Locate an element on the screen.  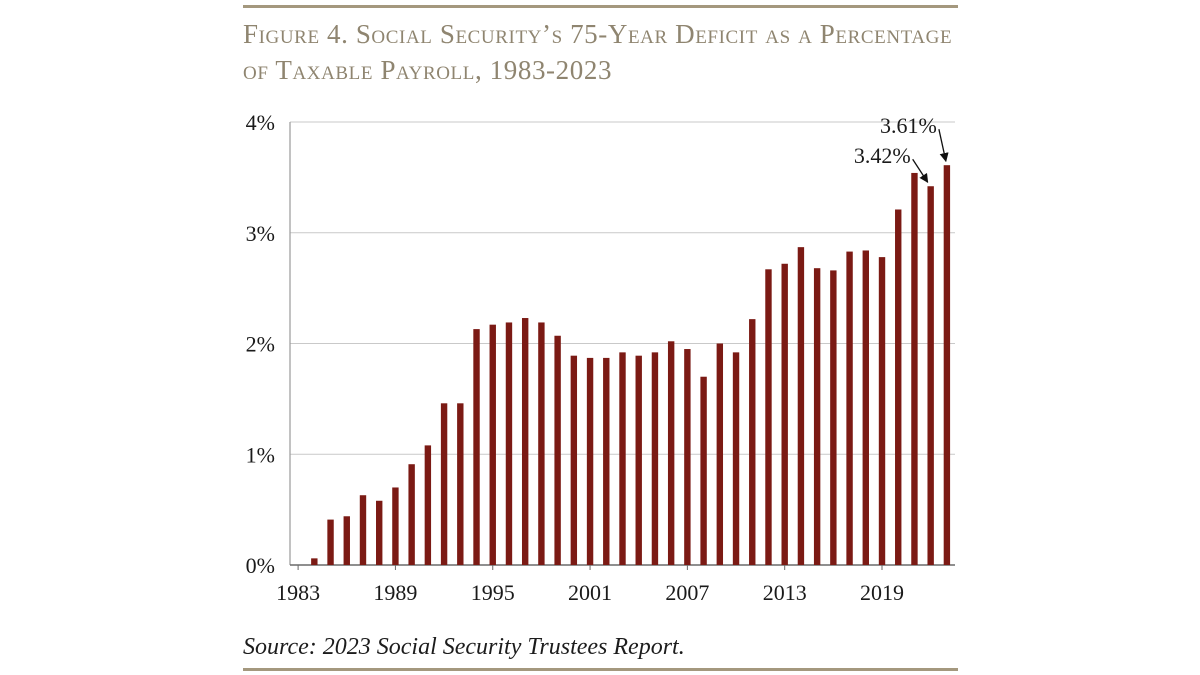
y-tick-label: 1% is located at coordinates (260, 454).